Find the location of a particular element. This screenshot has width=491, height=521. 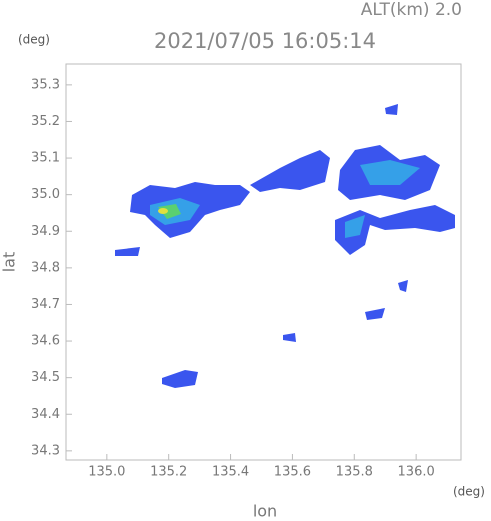

x-tick-label: 136.0 is located at coordinates (416, 472).